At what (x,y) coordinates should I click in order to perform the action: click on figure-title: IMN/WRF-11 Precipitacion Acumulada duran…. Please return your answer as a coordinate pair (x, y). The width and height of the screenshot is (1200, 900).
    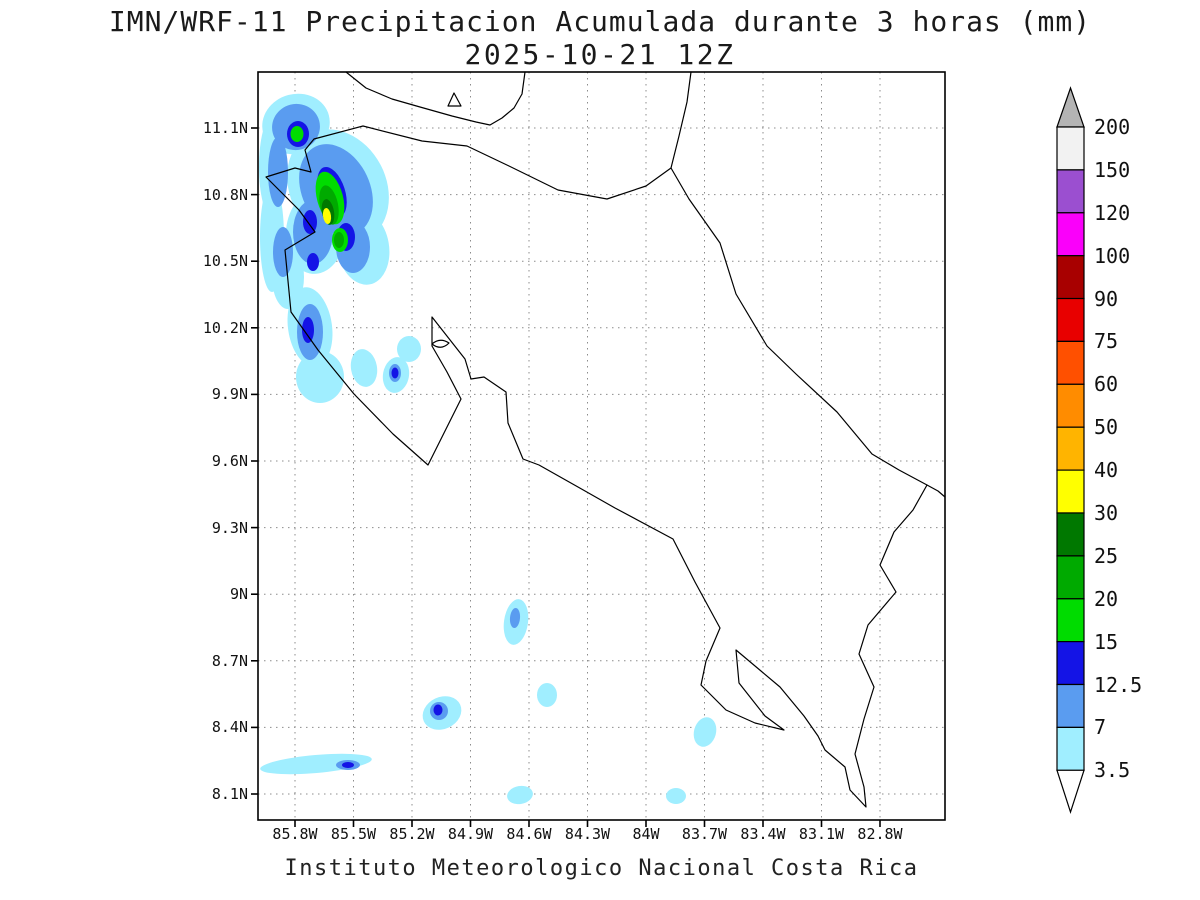
    Looking at the image, I should click on (600, 21).